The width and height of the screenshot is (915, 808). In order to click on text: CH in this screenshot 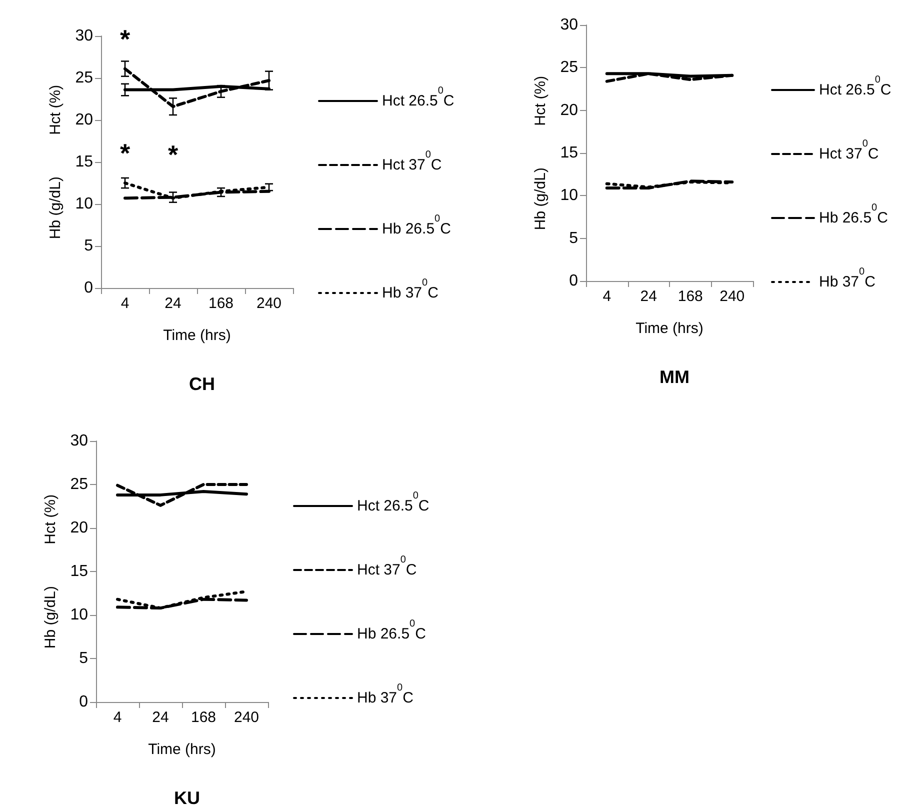, I will do `click(202, 384)`.